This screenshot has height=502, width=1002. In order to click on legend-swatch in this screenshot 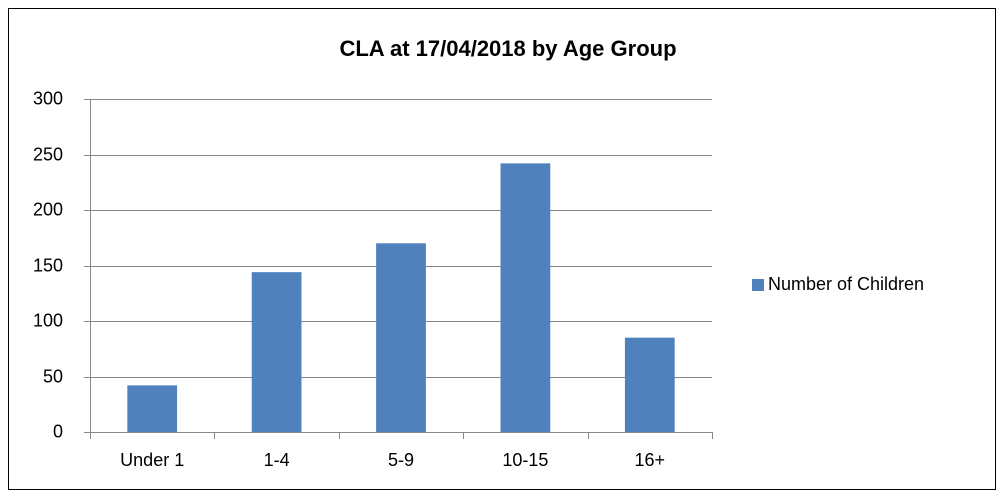, I will do `click(758, 285)`.